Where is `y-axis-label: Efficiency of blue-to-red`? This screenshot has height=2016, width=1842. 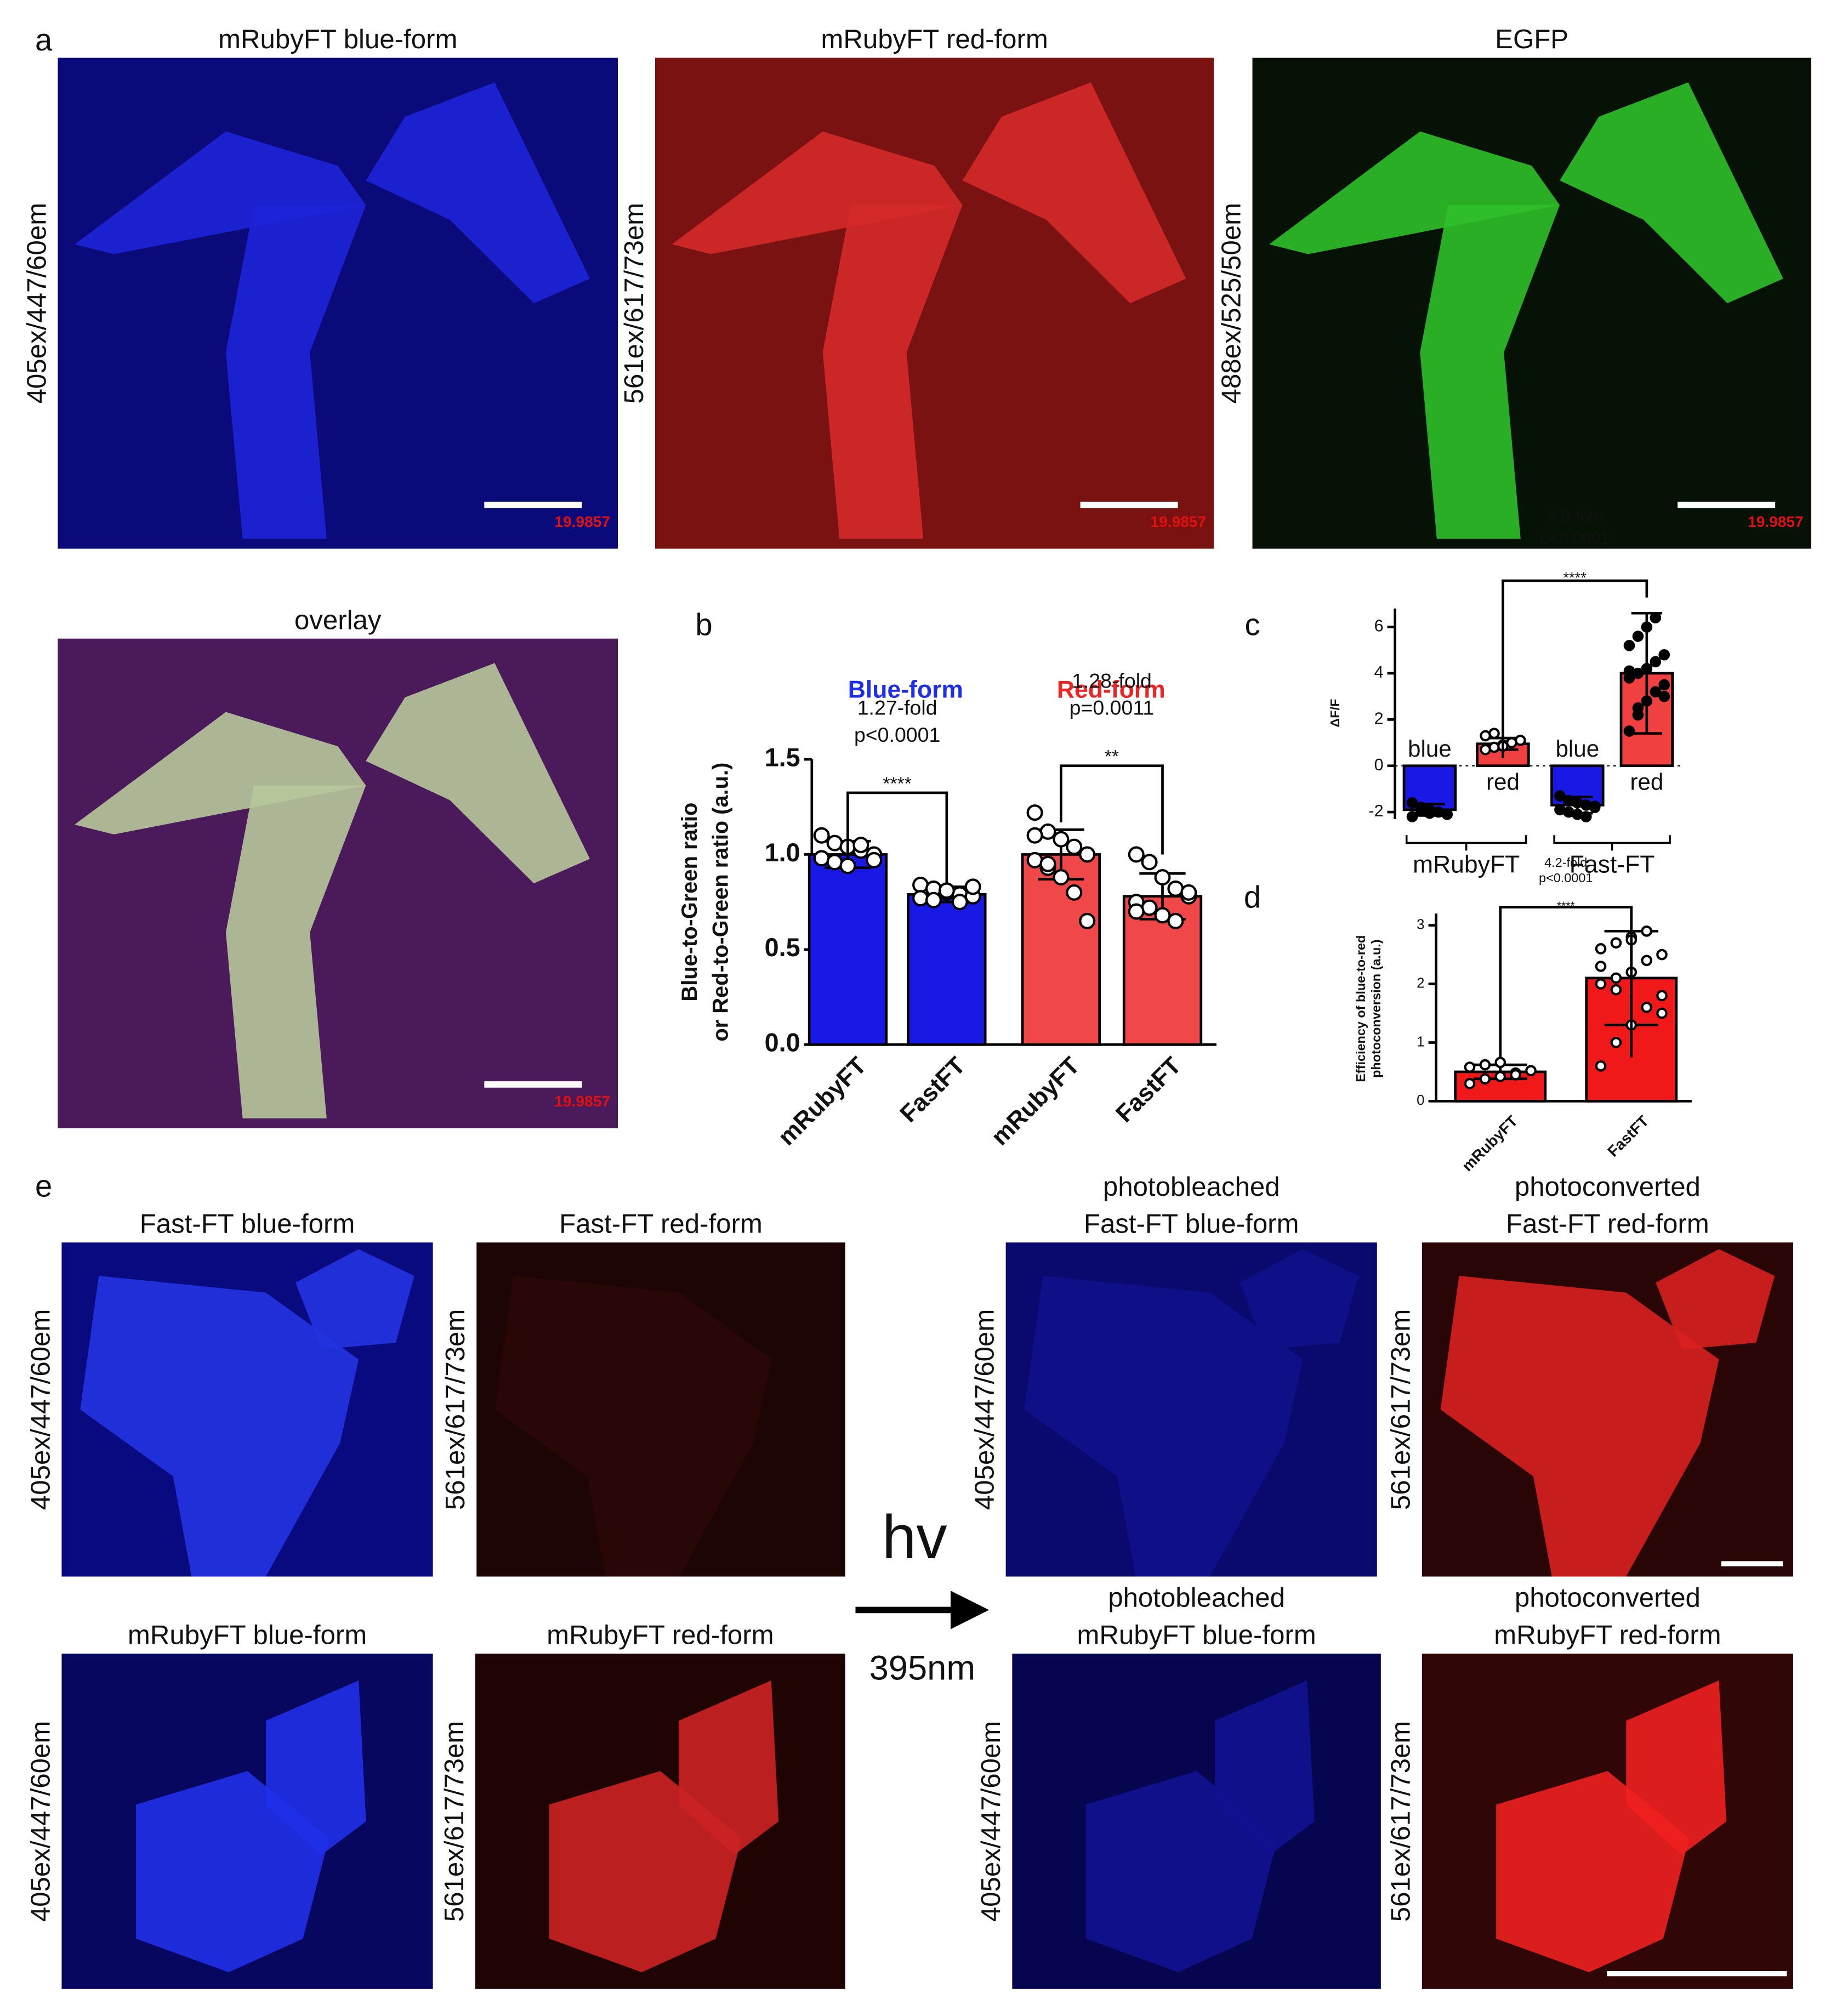 y-axis-label: Efficiency of blue-to-red is located at coordinates (1361, 1008).